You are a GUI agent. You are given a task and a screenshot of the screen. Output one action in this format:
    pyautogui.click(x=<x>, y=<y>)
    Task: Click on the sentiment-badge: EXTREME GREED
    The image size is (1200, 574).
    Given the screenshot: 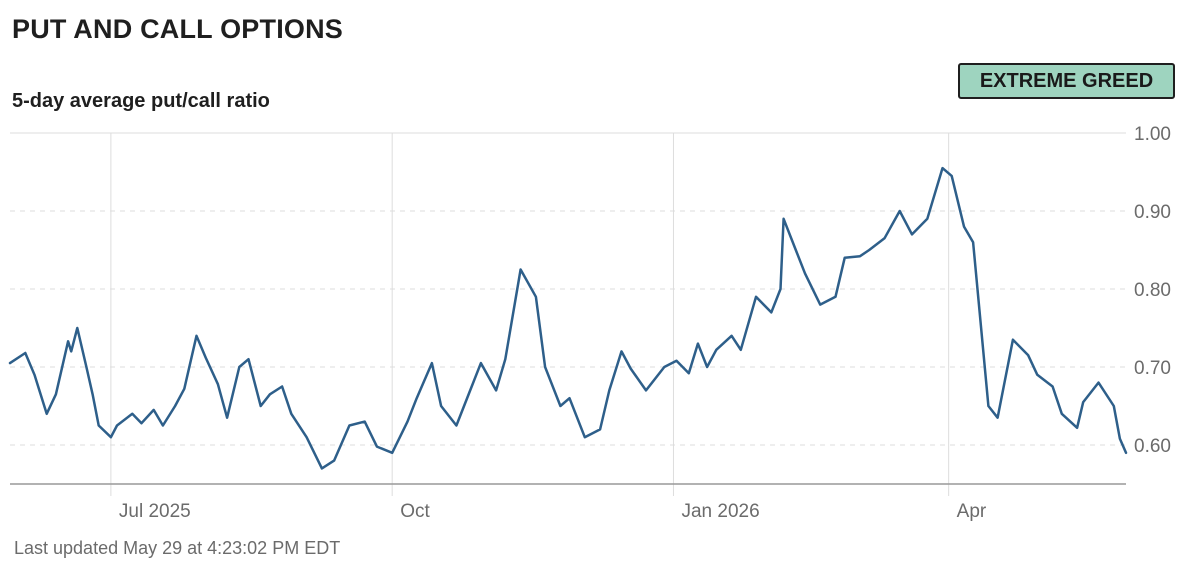 What is the action you would take?
    pyautogui.click(x=1066, y=81)
    